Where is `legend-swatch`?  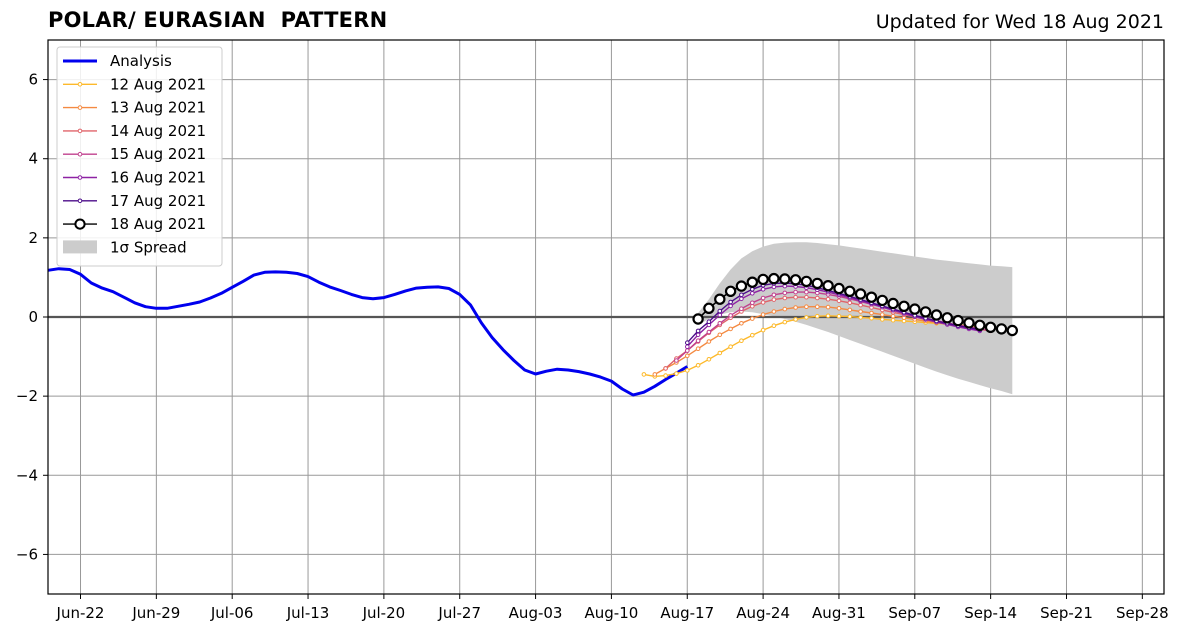 legend-swatch is located at coordinates (80, 247).